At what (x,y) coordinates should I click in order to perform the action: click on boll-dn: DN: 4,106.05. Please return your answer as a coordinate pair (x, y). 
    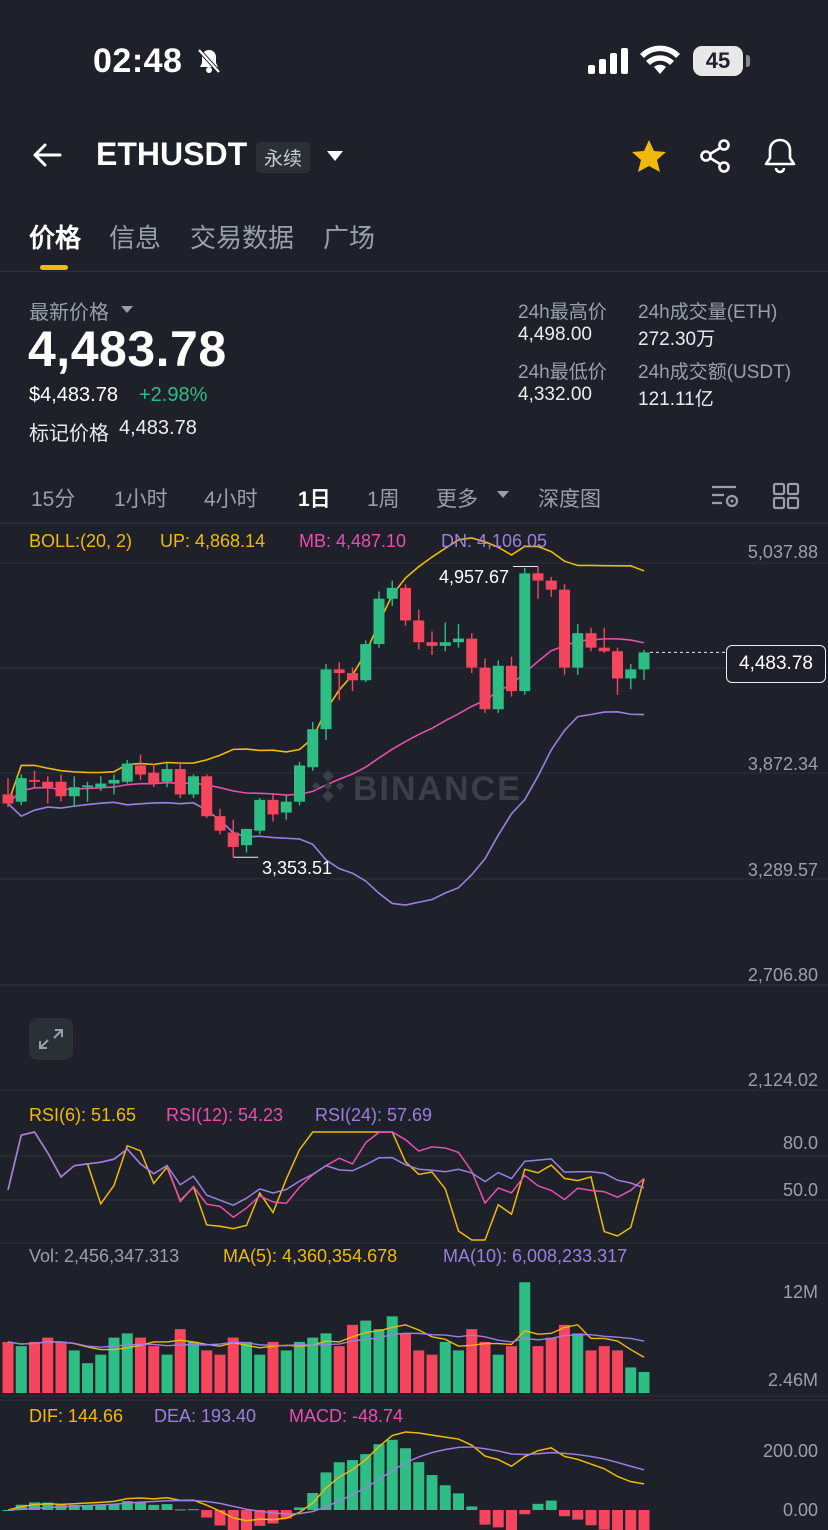
    Looking at the image, I should click on (494, 541).